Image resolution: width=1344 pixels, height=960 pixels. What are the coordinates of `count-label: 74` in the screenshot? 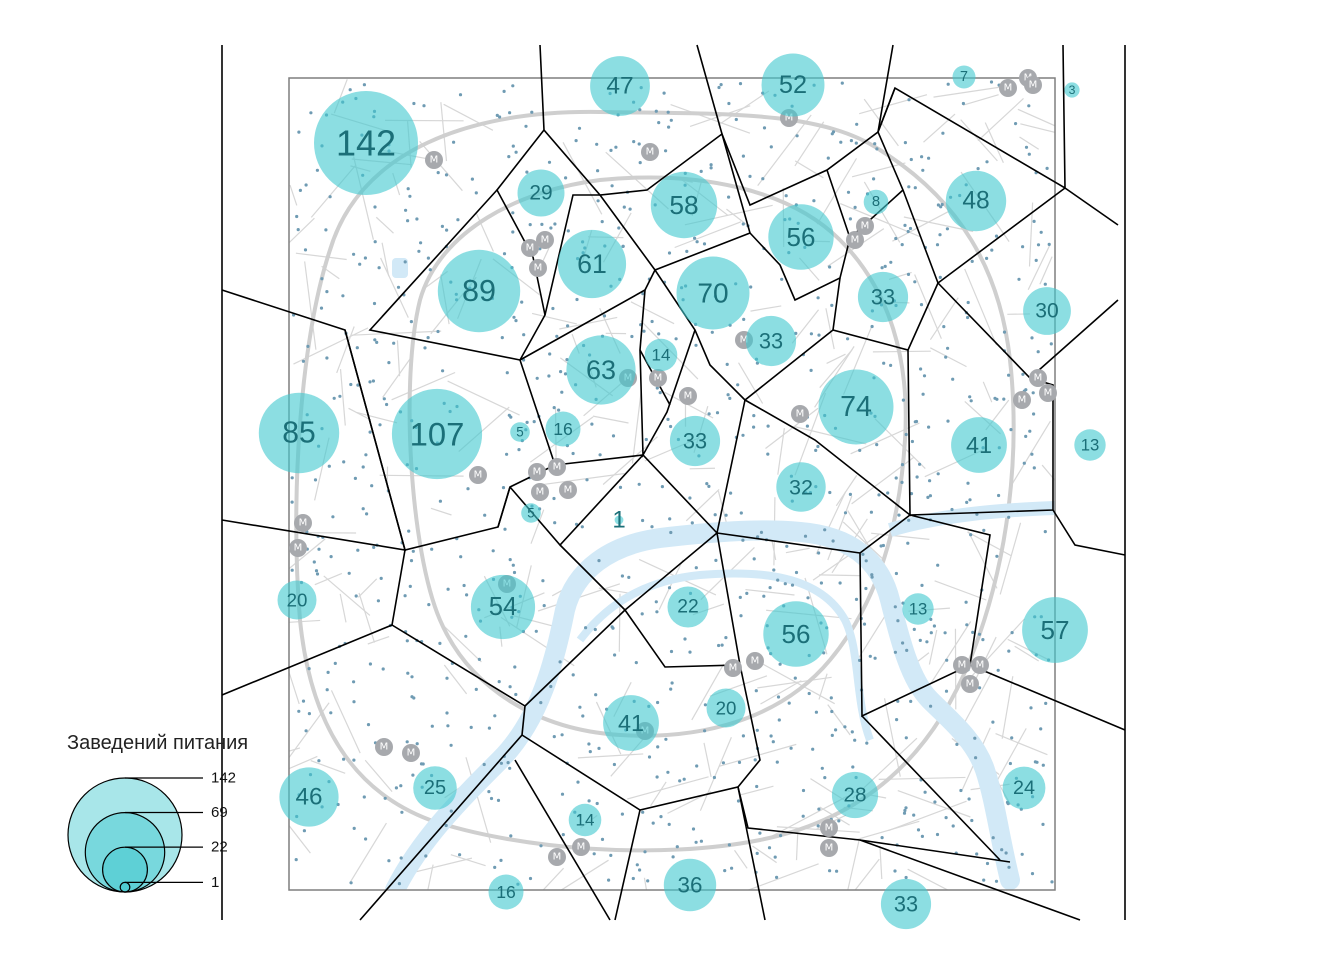 It's located at (856, 407).